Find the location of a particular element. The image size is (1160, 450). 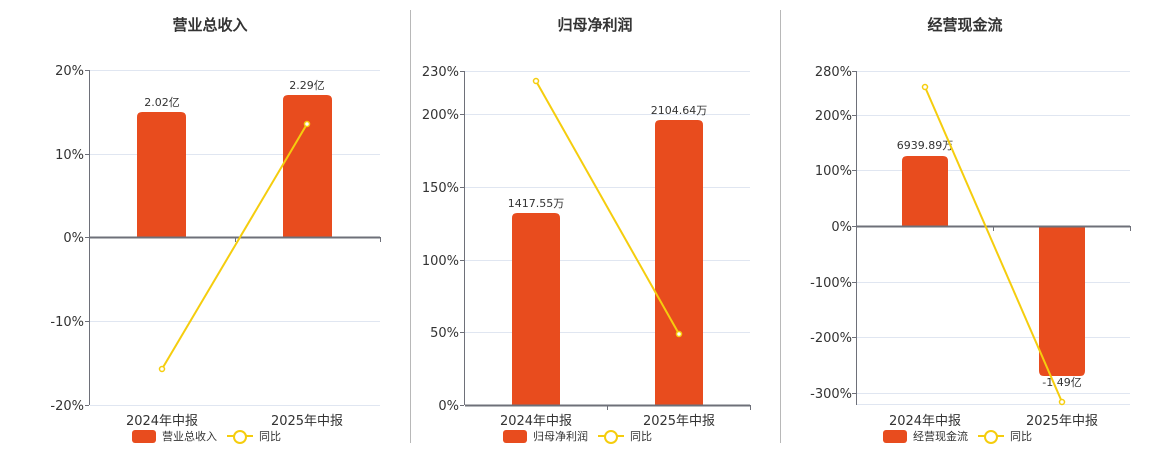

chart-title: 经营现金流 is located at coordinates (965, 25).